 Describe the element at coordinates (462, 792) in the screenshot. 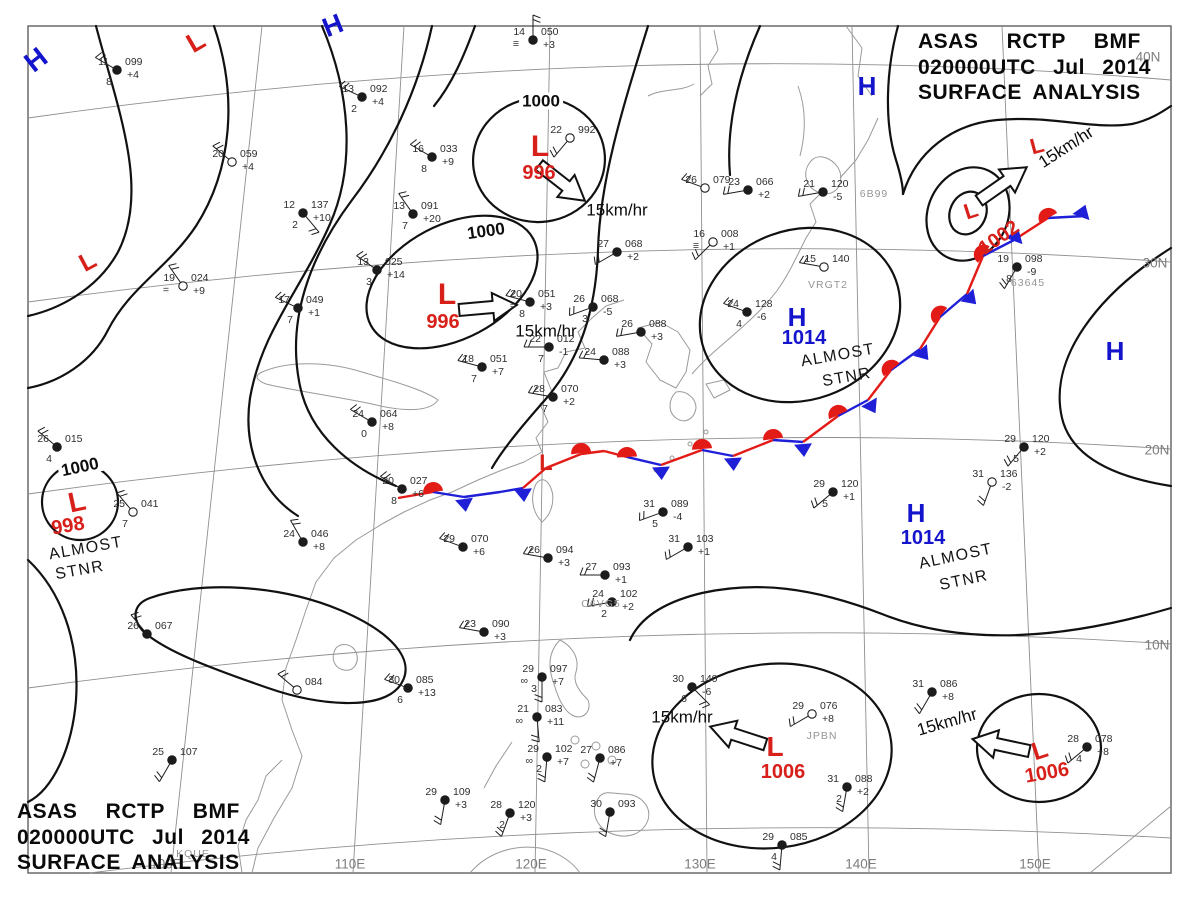

I see `station-text: 109` at that location.